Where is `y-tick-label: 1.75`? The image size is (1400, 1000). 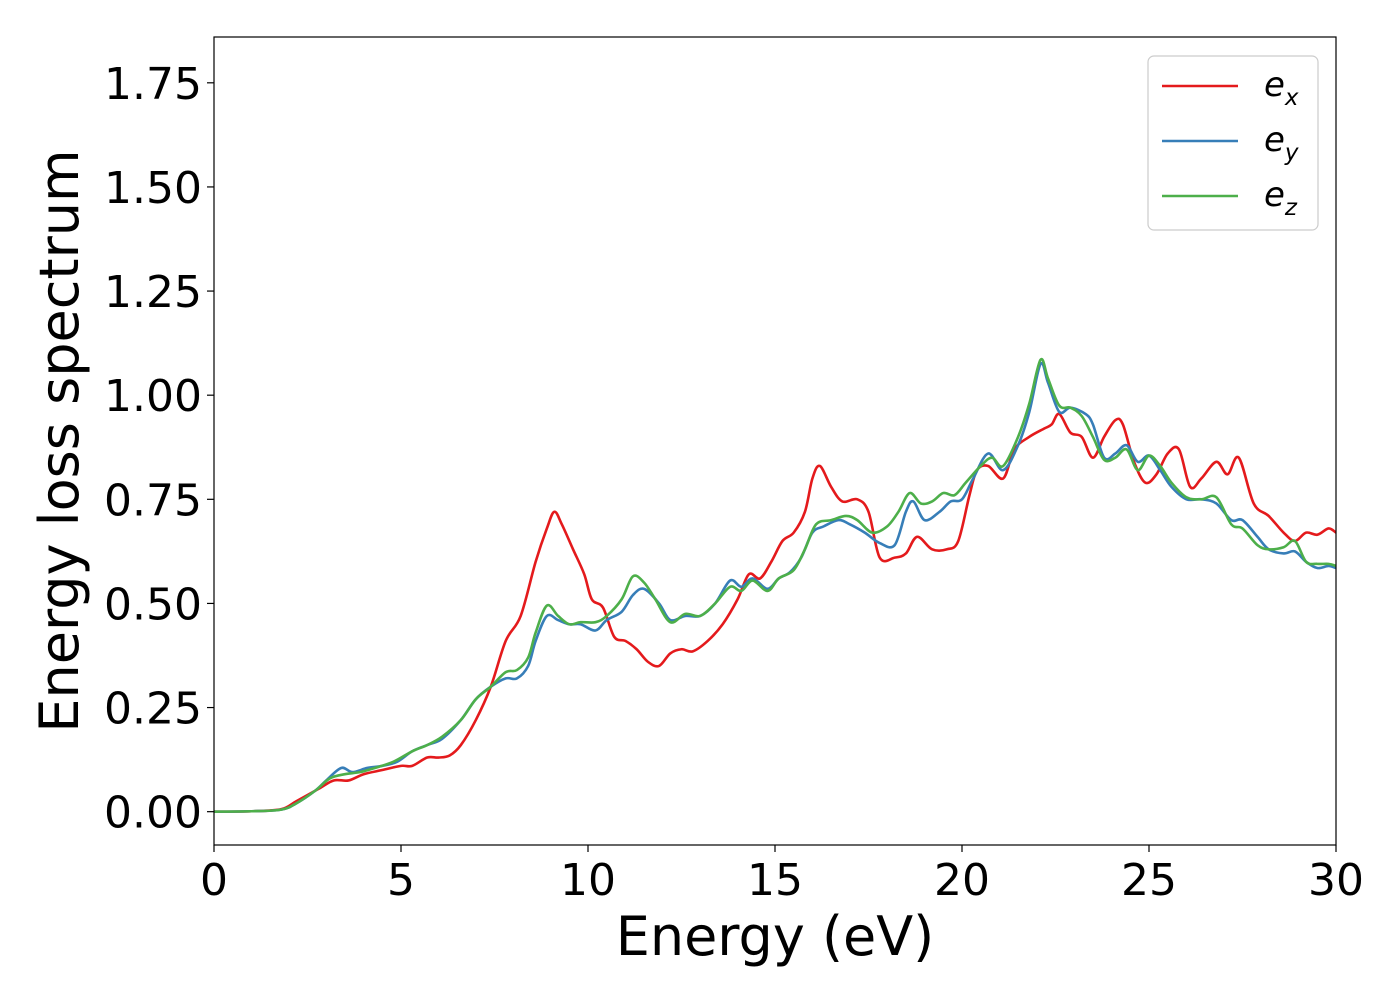 y-tick-label: 1.75 is located at coordinates (153, 84).